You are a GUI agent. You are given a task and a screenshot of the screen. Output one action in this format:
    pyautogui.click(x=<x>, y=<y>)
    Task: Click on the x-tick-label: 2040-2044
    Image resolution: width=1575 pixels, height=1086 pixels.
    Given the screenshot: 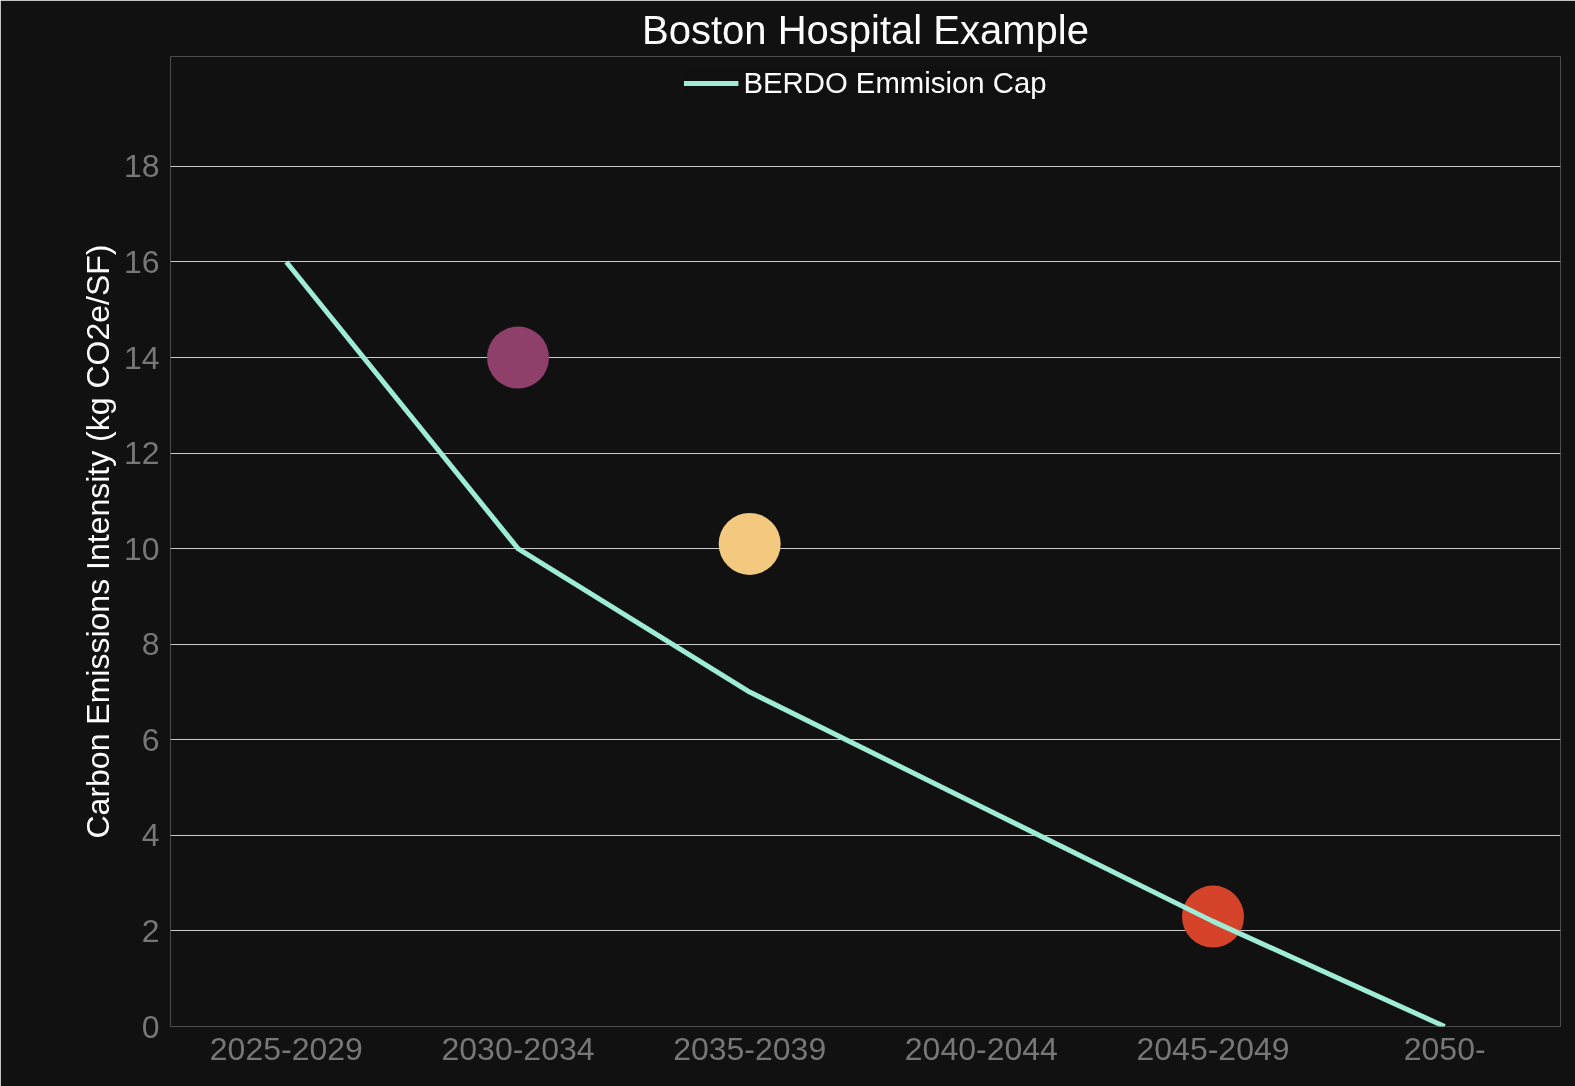 What is the action you would take?
    pyautogui.click(x=981, y=1048)
    